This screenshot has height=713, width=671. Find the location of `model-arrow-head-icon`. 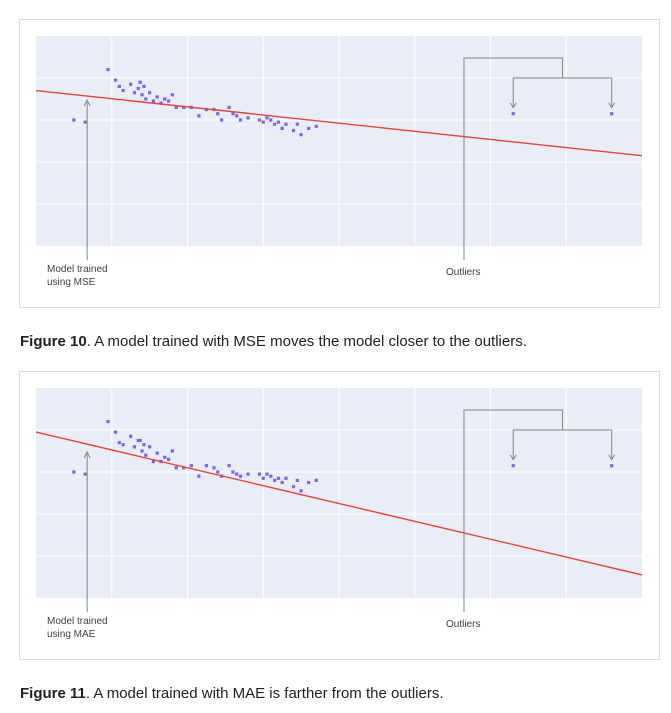

model-arrow-head-icon is located at coordinates (87, 102).